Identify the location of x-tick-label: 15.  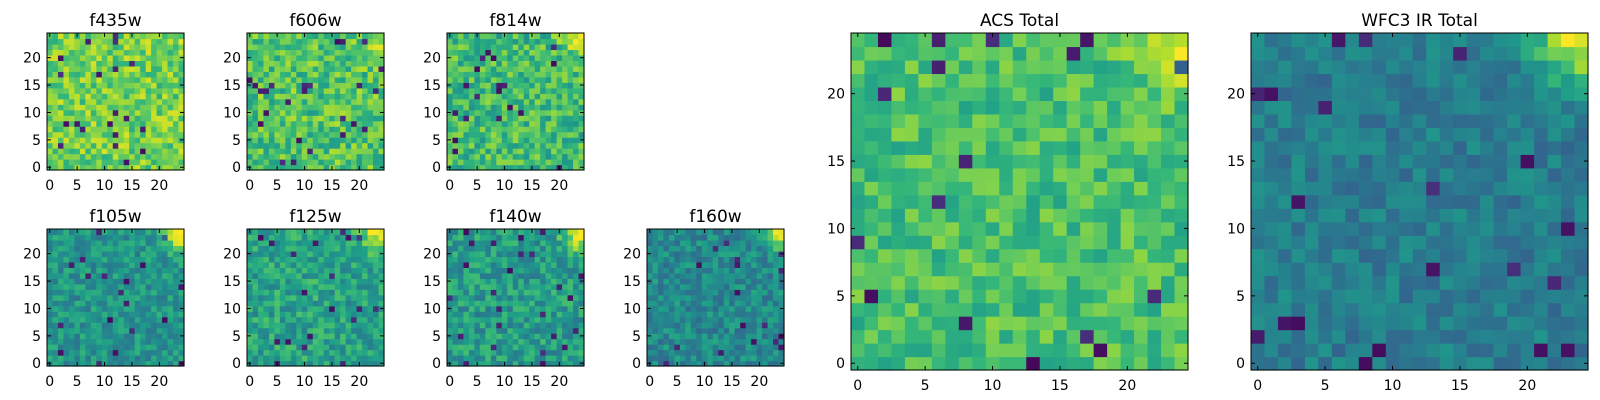
(532, 186).